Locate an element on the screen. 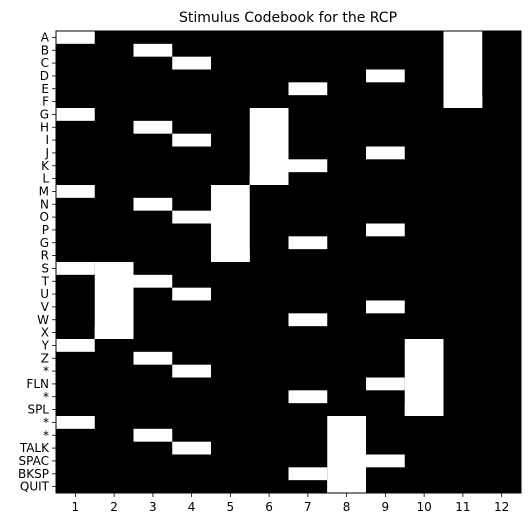 The width and height of the screenshot is (530, 526). y-tick-label: SPL is located at coordinates (38, 410).